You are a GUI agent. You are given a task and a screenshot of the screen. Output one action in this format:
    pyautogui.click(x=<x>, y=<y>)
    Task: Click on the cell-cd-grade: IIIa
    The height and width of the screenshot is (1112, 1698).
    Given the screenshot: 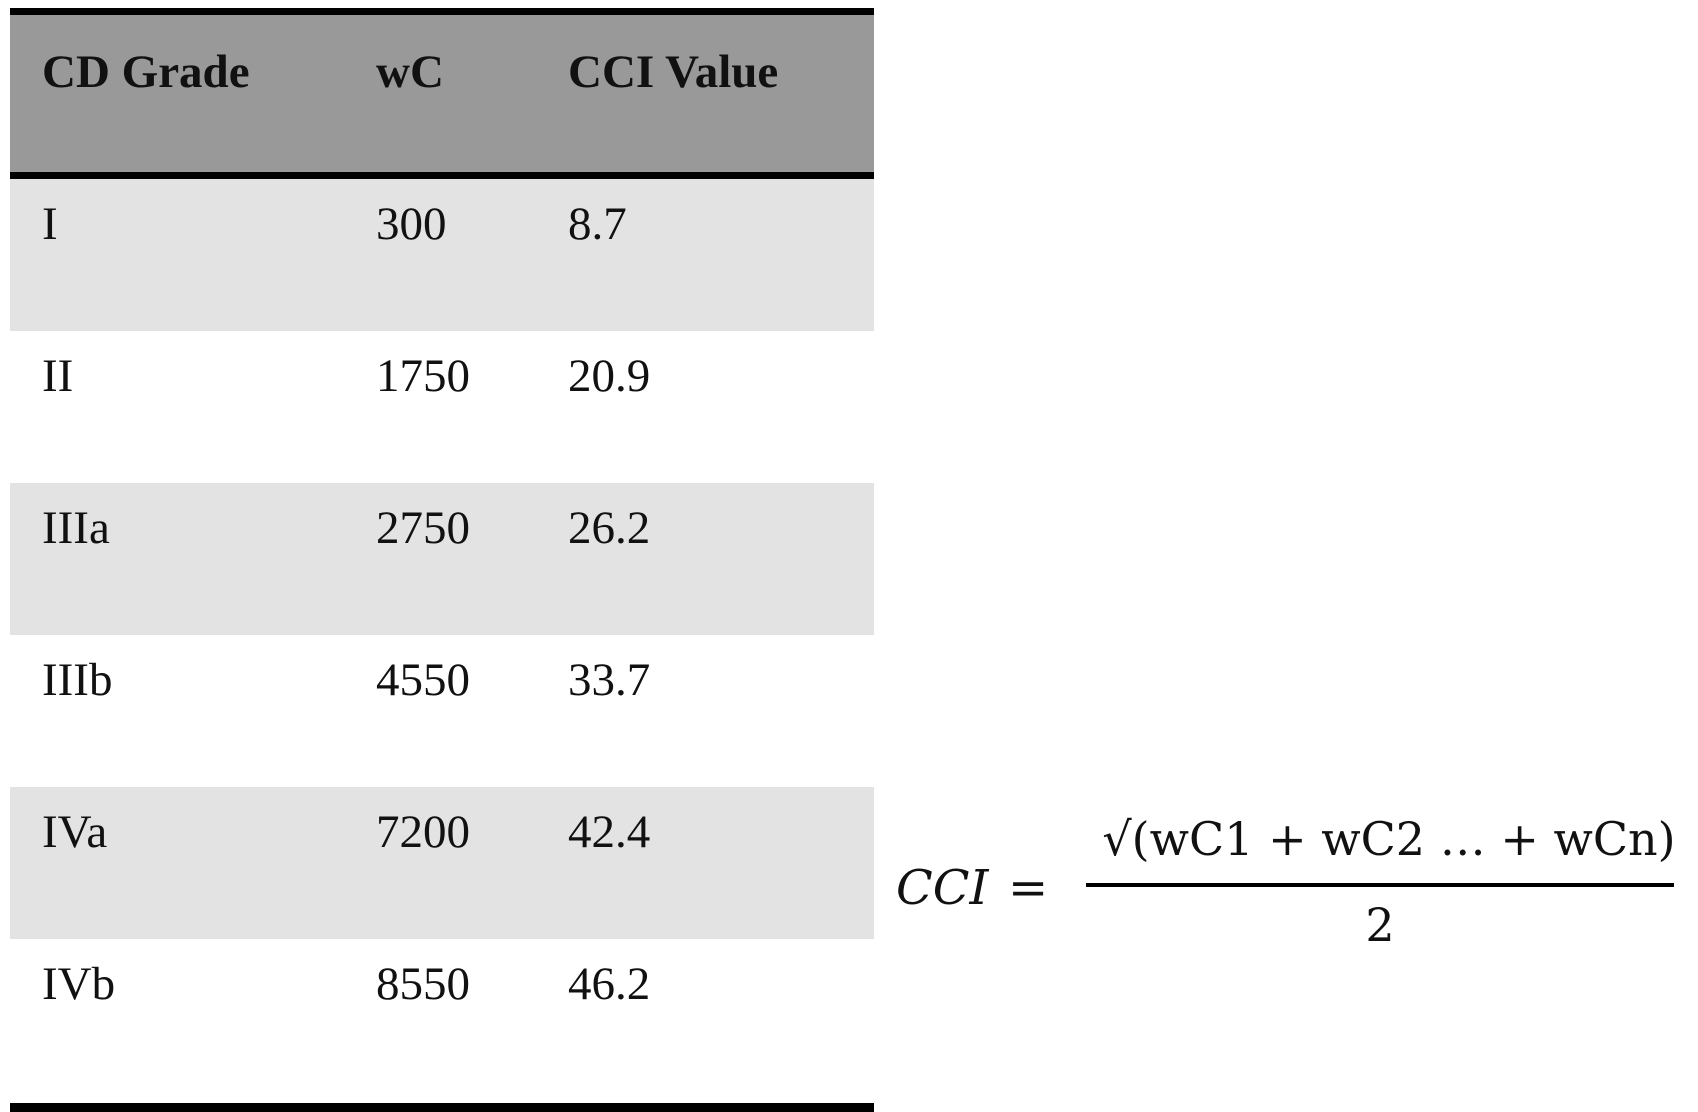 What is the action you would take?
    pyautogui.click(x=76, y=528)
    